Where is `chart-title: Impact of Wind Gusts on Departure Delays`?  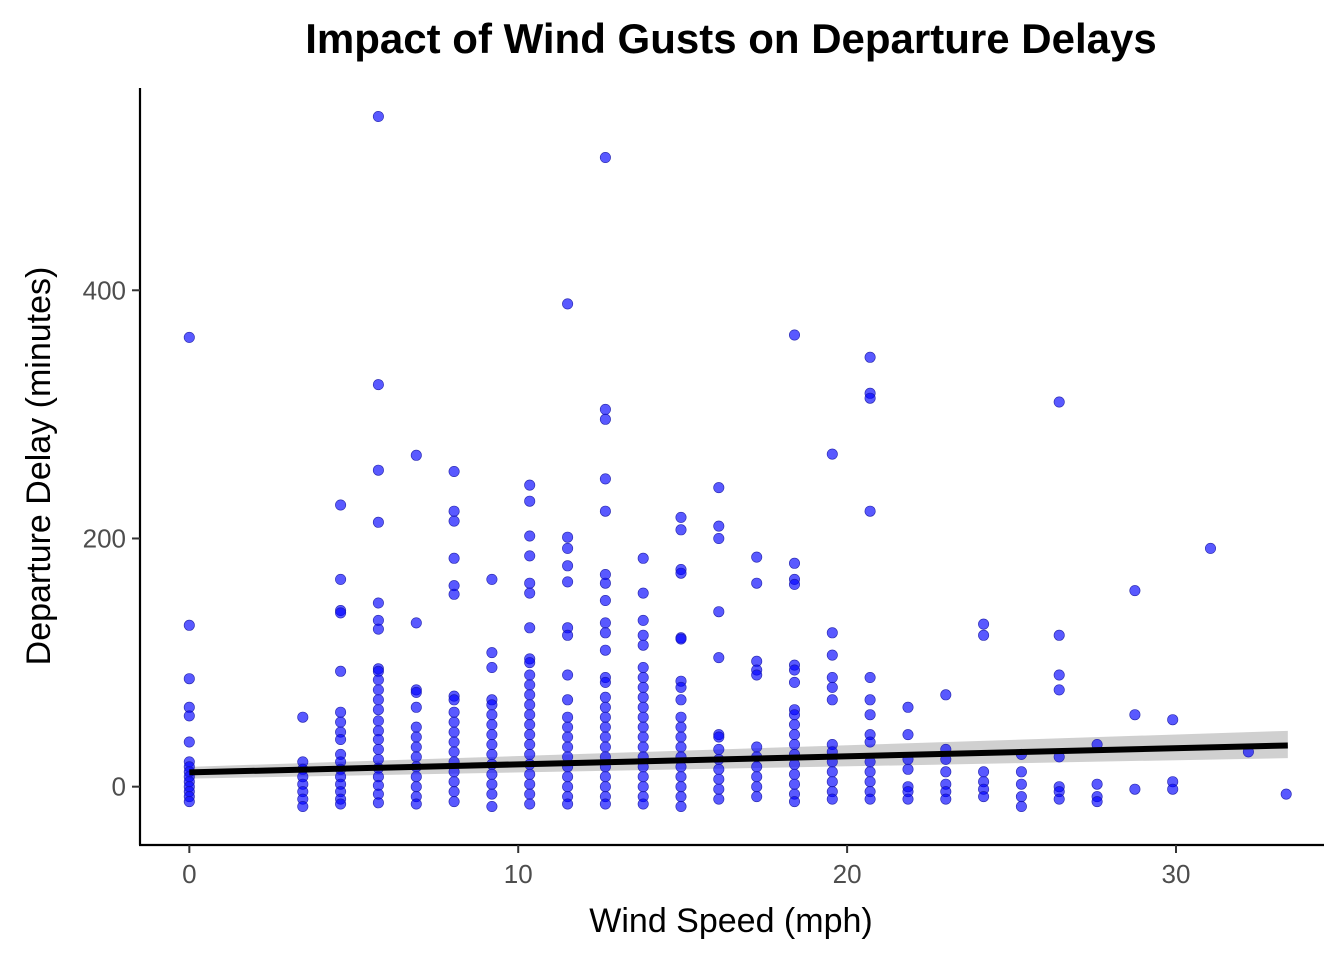 chart-title: Impact of Wind Gusts on Departure Delays is located at coordinates (730, 38).